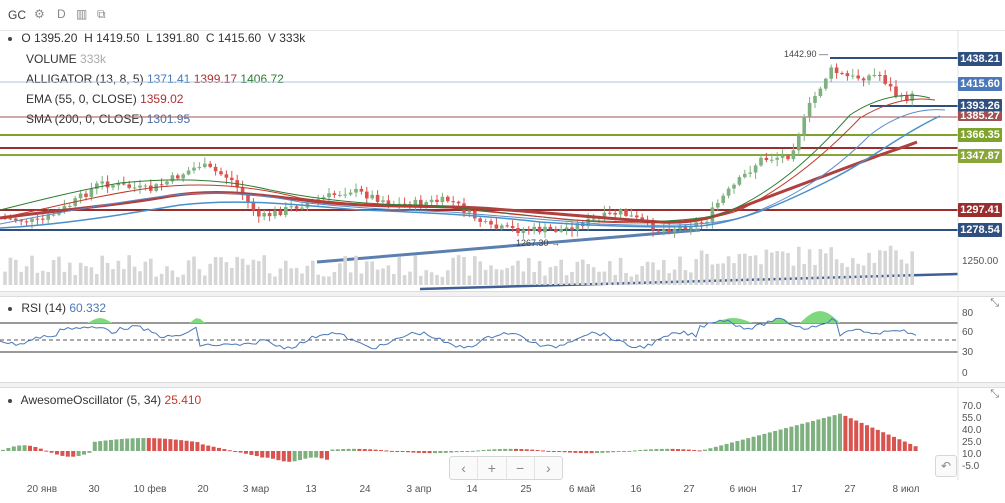  I want to click on trend-line-lower, so click(689, 281).